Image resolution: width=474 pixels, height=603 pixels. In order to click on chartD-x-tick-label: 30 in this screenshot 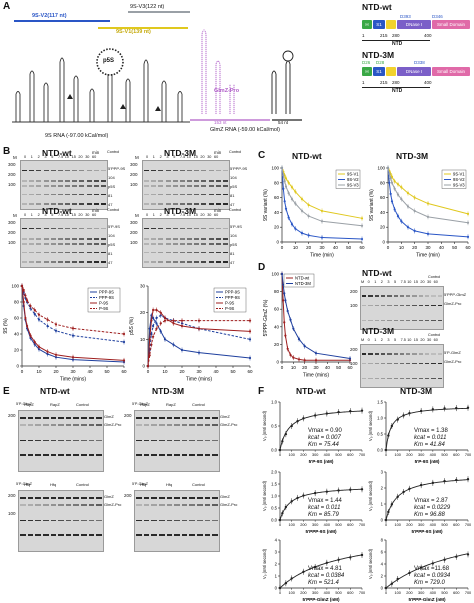, I will do `click(316, 367)`.